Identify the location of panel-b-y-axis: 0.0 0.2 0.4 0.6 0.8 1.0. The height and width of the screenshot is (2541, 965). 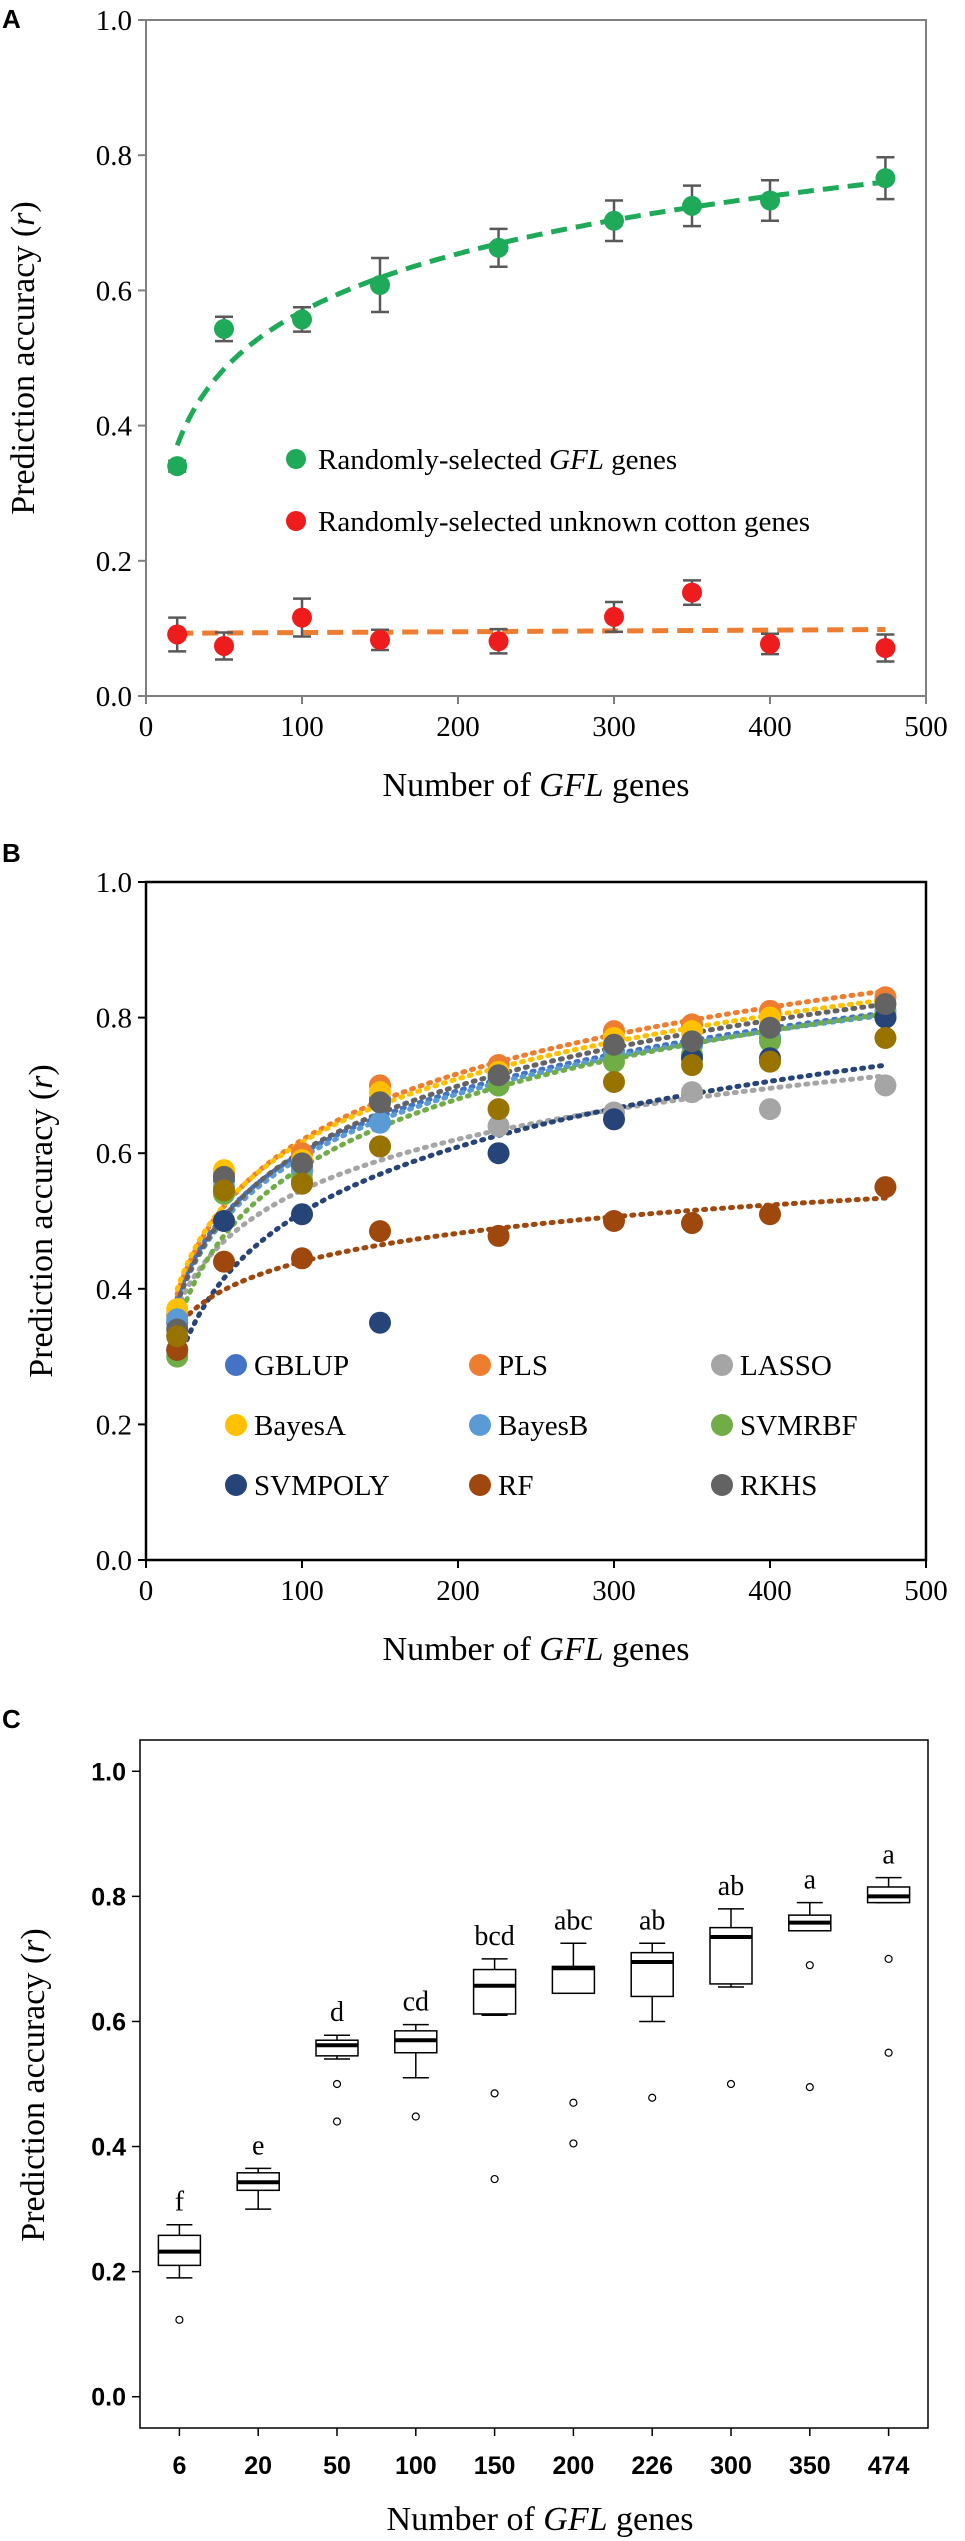
(121, 1222).